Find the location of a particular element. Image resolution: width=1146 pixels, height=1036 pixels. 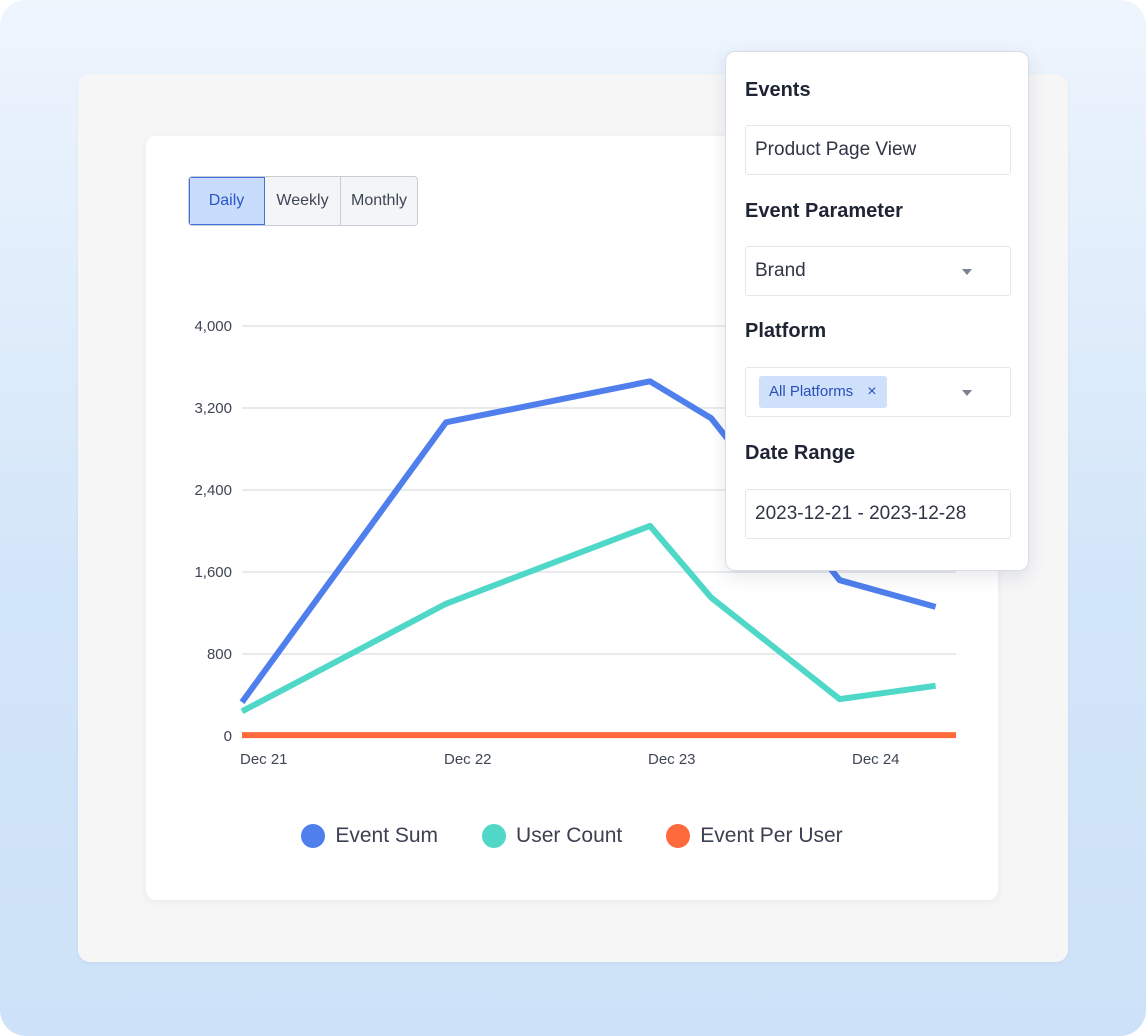

platform-chip-label: All Platforms is located at coordinates (811, 391).